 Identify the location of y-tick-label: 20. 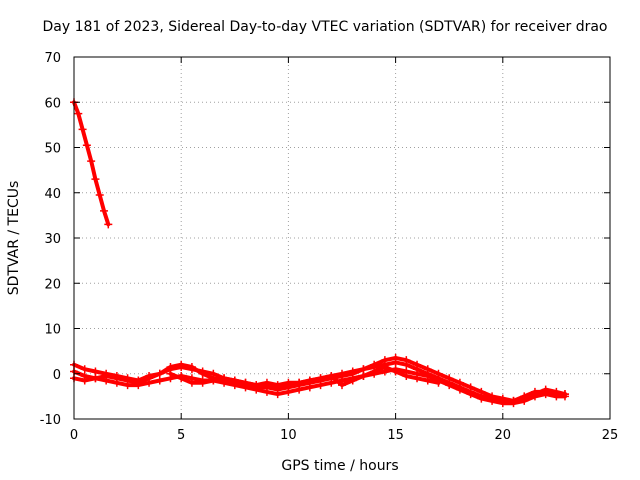
(52, 284).